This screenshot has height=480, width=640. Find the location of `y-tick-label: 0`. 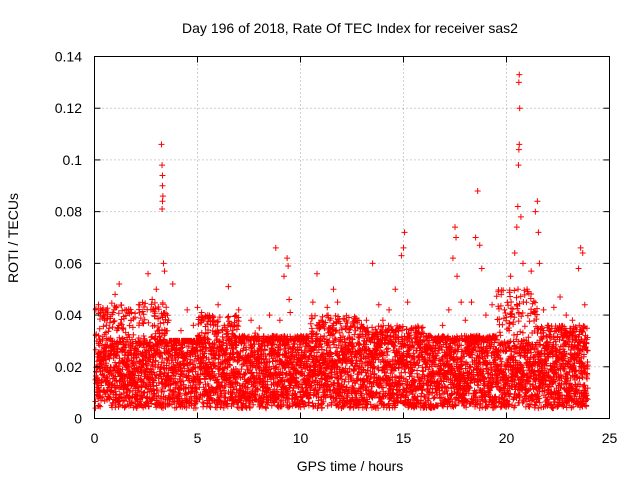

y-tick-label: 0 is located at coordinates (78, 419).